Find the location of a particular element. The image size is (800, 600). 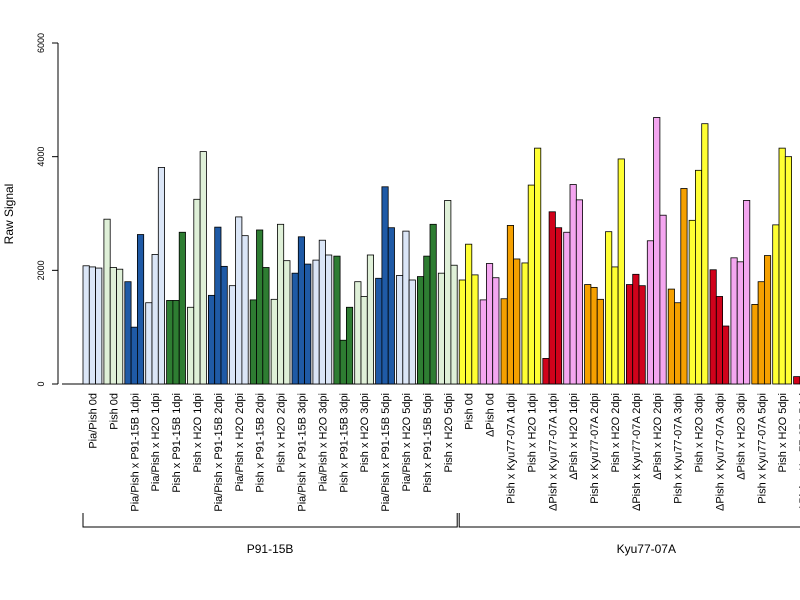

category-label: Pia/Pish x H2O 2dpi is located at coordinates (240, 442).